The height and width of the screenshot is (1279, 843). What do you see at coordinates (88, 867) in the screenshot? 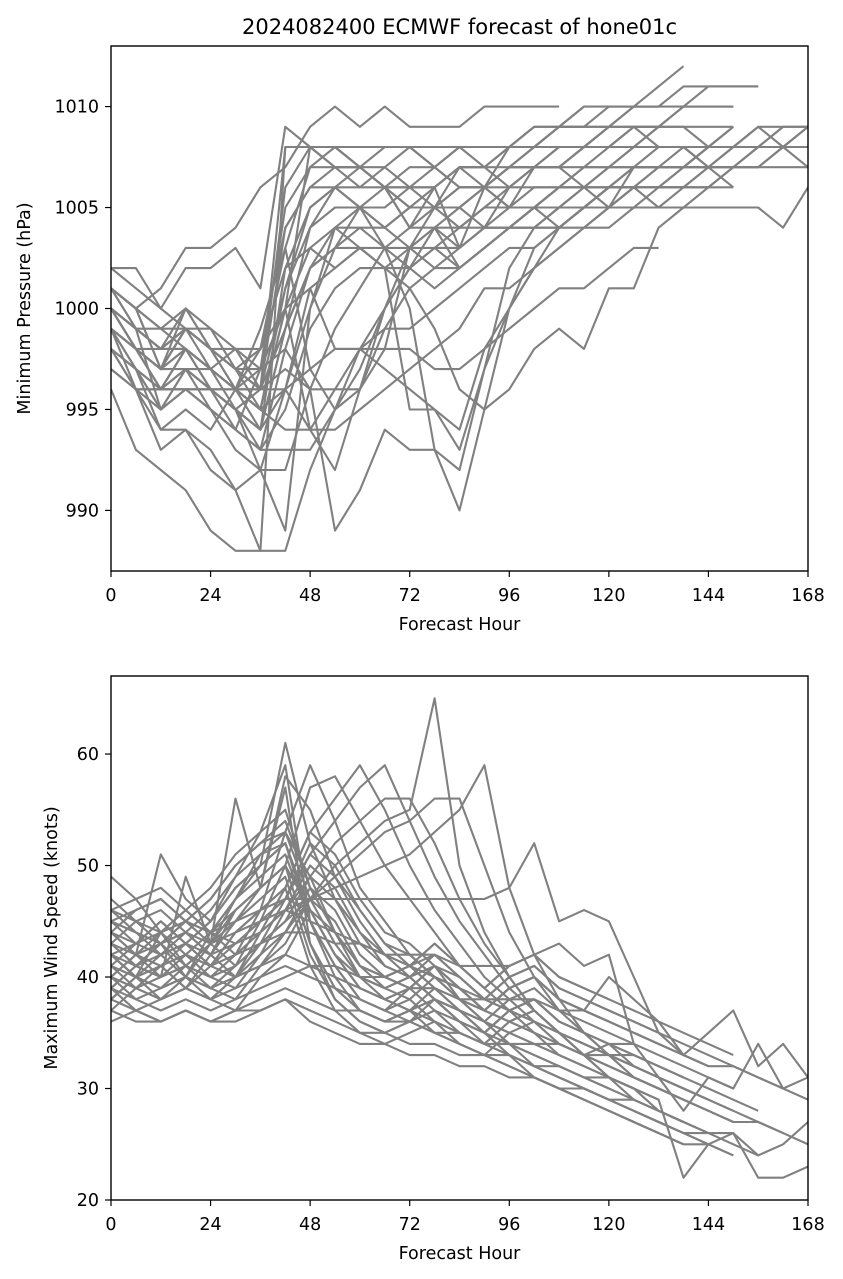
I see `y-tick-label: 50` at bounding box center [88, 867].